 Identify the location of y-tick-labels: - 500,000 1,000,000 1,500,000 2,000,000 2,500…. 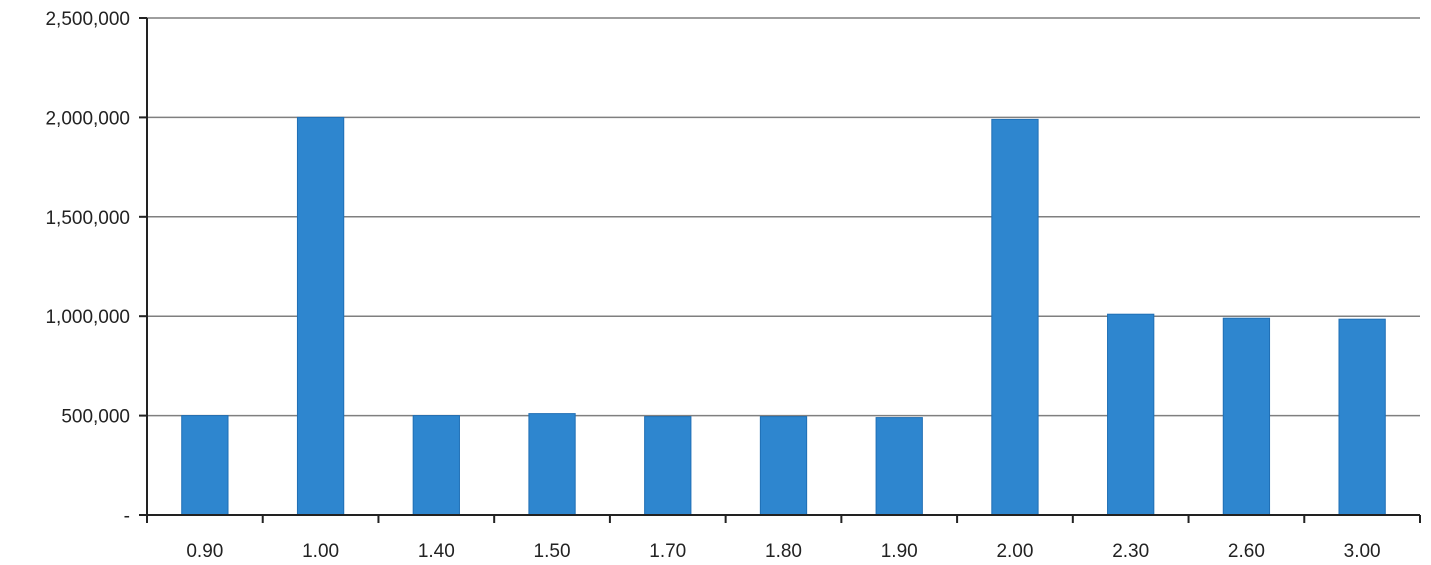
(87, 268).